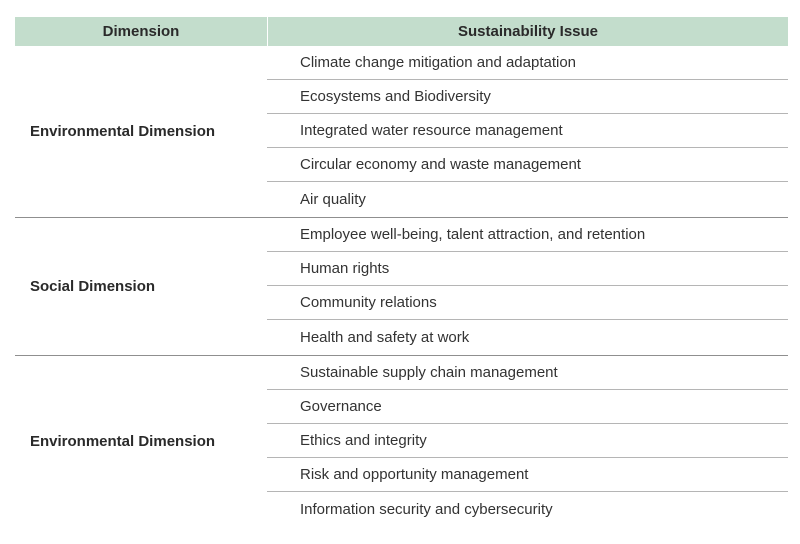 This screenshot has height=544, width=800. What do you see at coordinates (527, 407) in the screenshot?
I see `issue-row: Governance` at bounding box center [527, 407].